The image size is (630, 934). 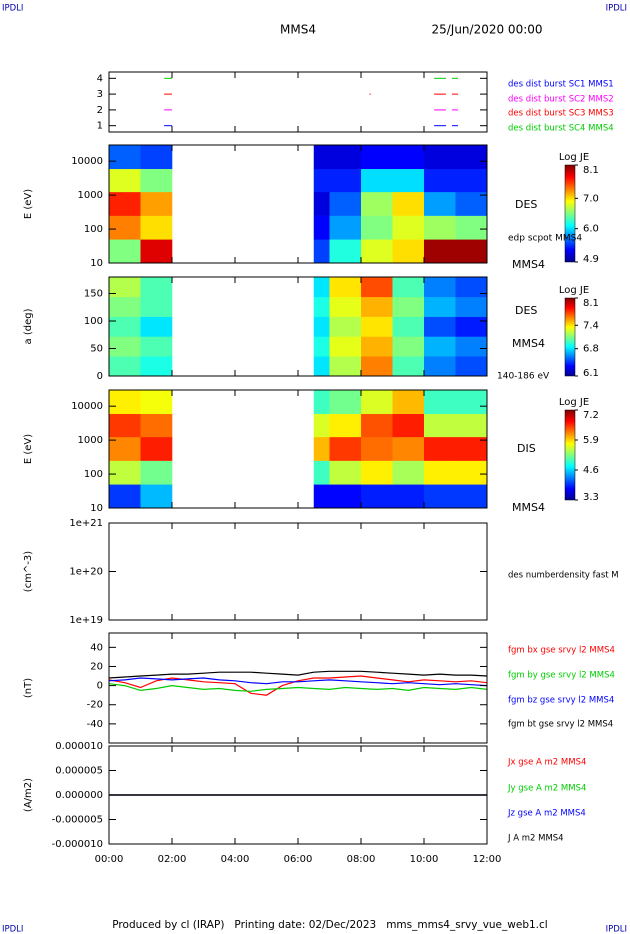 I want to click on colorbar, so click(x=570, y=213).